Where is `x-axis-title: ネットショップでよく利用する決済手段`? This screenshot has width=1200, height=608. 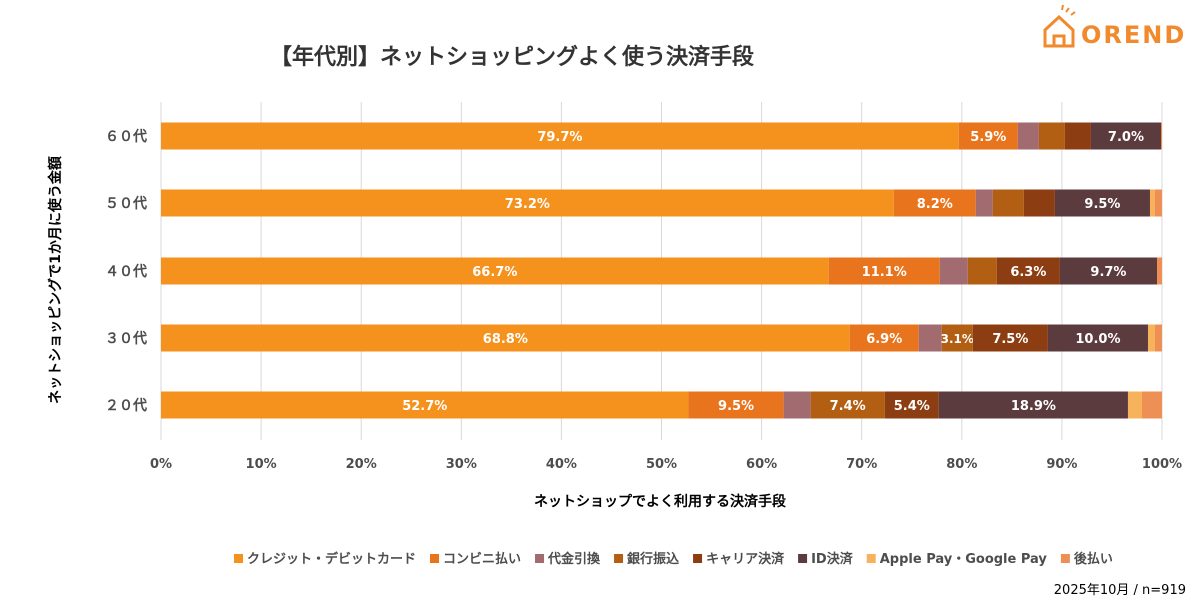 x-axis-title: ネットショップでよく利用する決済手段 is located at coordinates (660, 501).